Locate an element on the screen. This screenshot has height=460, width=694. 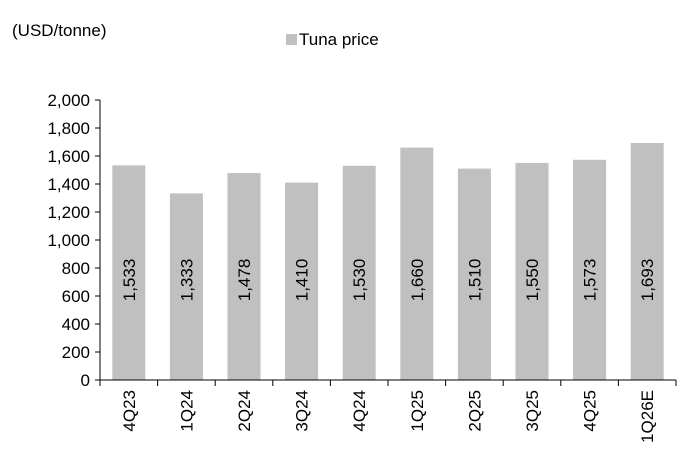
x-tick-label: 3Q25 is located at coordinates (532, 411).